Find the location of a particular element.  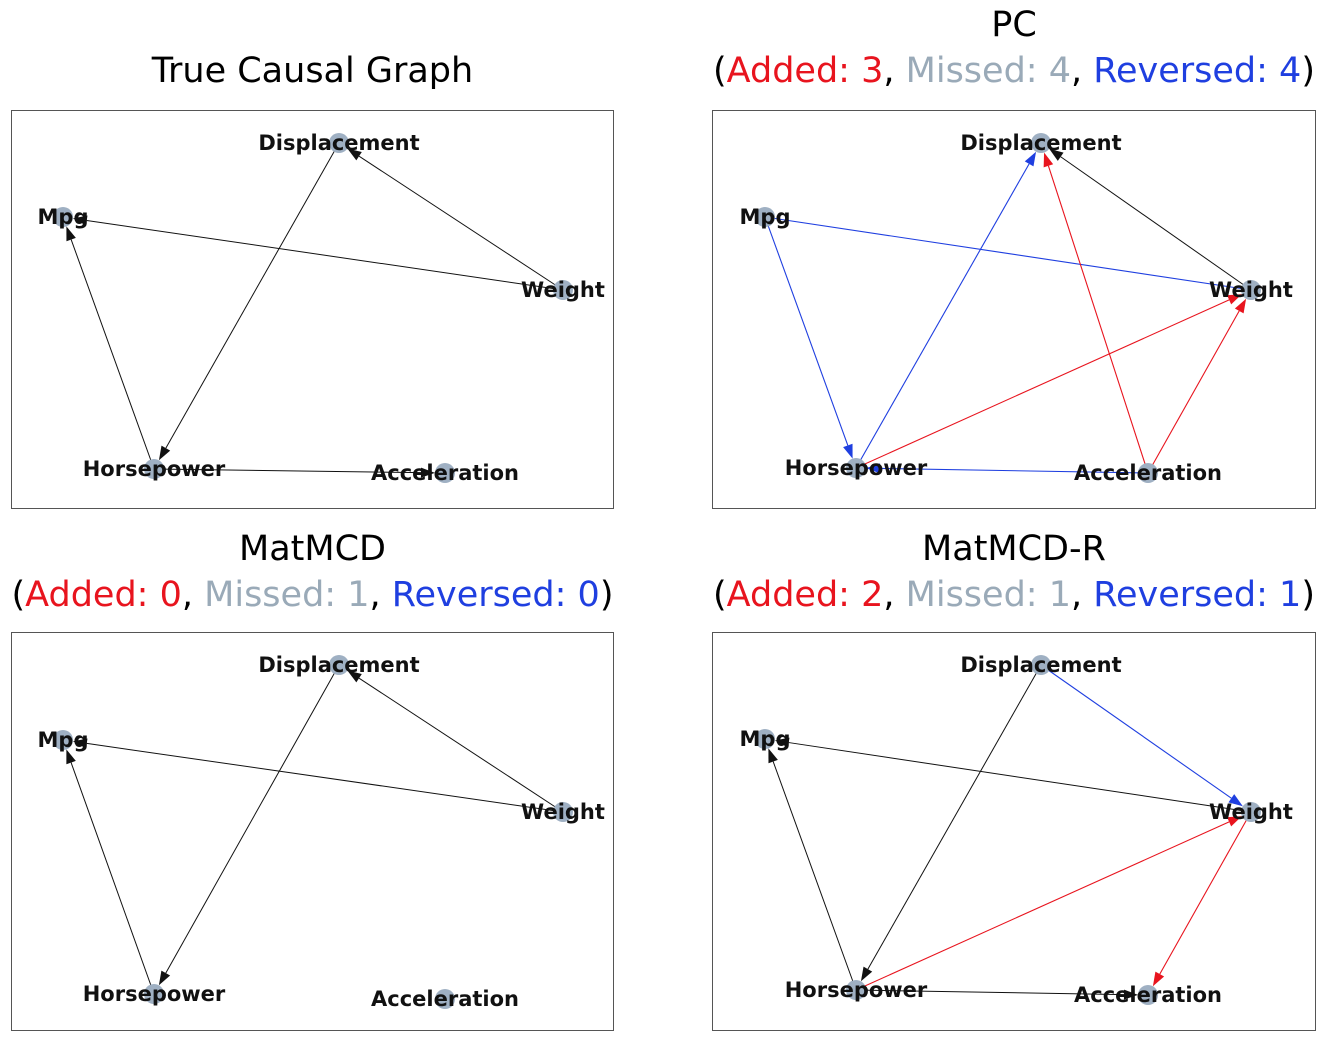

edge-hp-disp is located at coordinates (946, 310).